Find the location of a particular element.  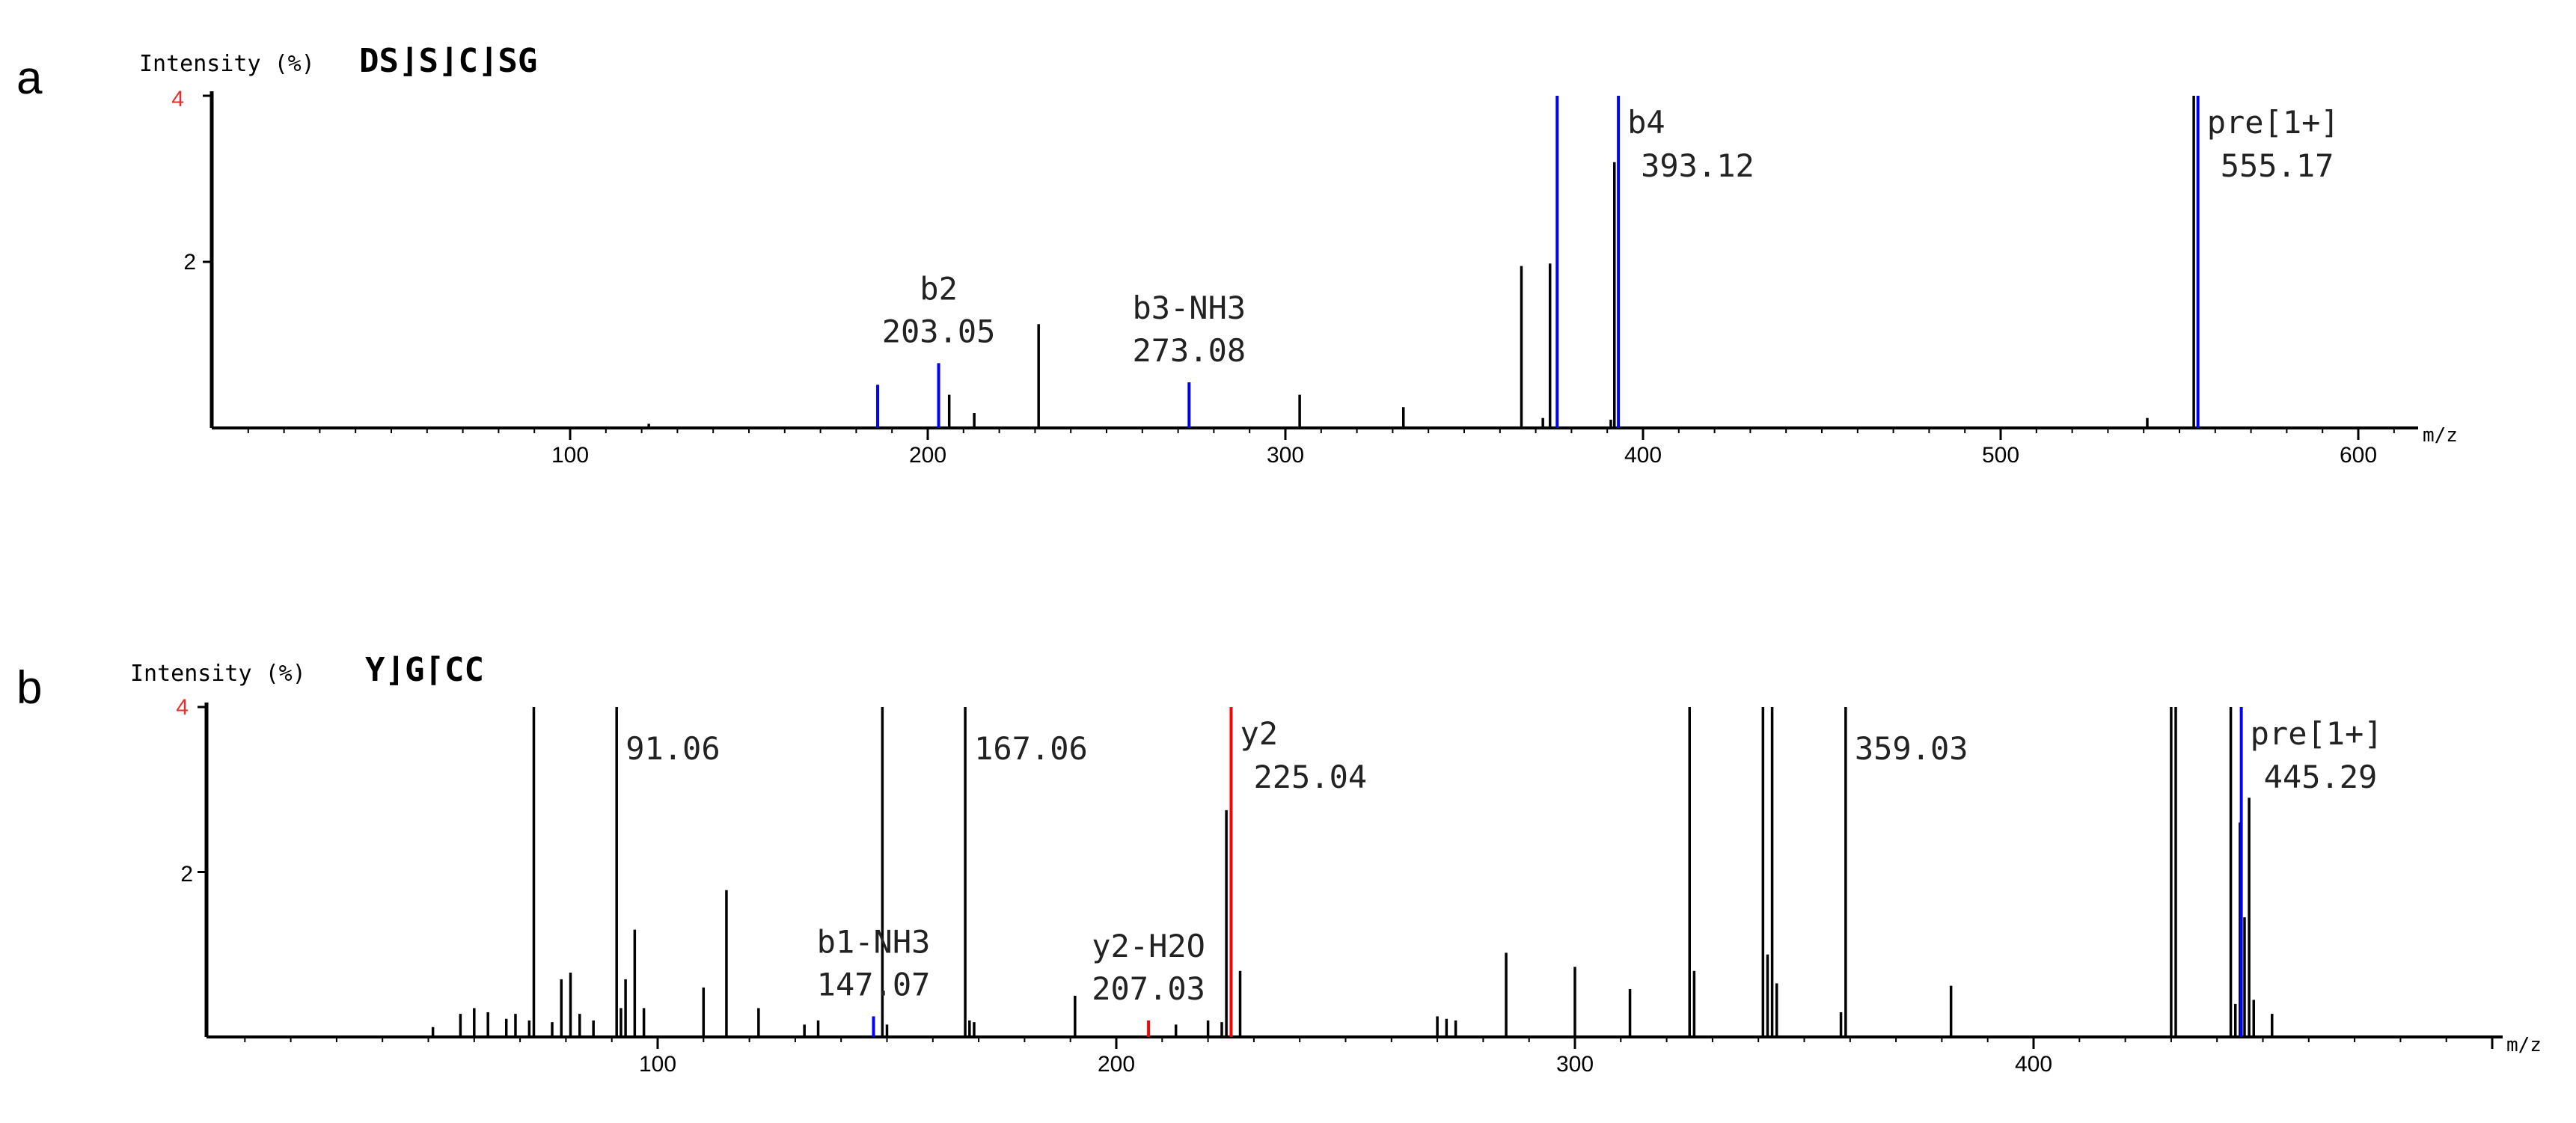

peak-annotation-mz: 207.03 is located at coordinates (1148, 988).